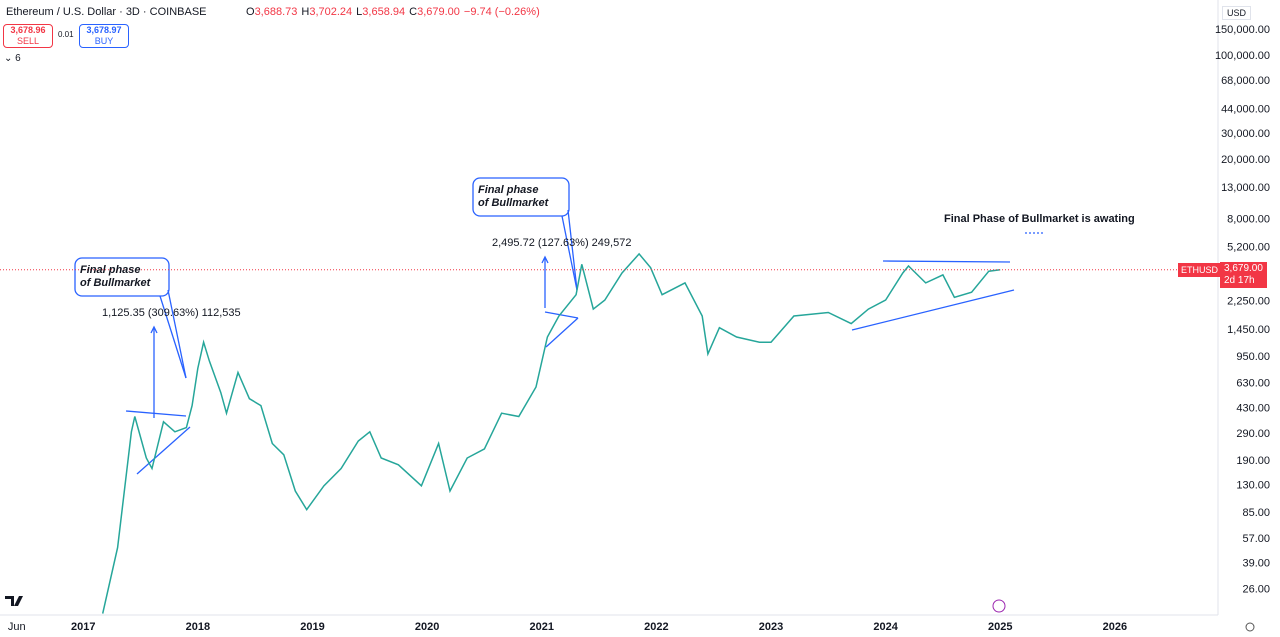 The image size is (1280, 637). I want to click on ohlc-part: 3,688.73, so click(276, 12).